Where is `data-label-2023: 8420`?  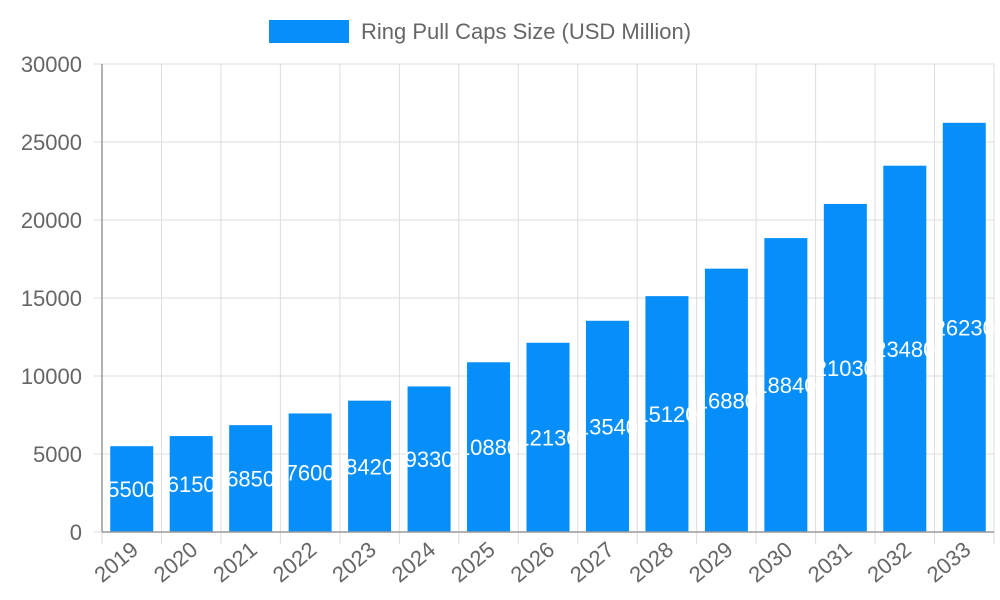 data-label-2023: 8420 is located at coordinates (369, 466).